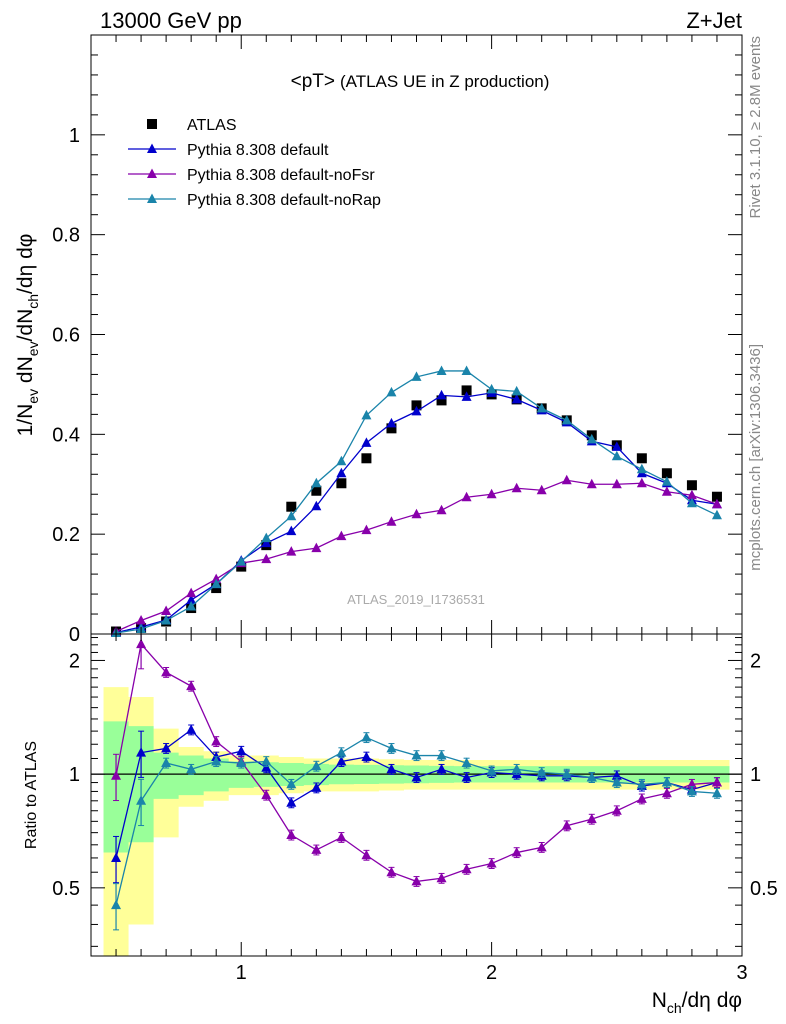 The image size is (786, 1024). Describe the element at coordinates (416, 556) in the screenshot. I see `series-line` at that location.